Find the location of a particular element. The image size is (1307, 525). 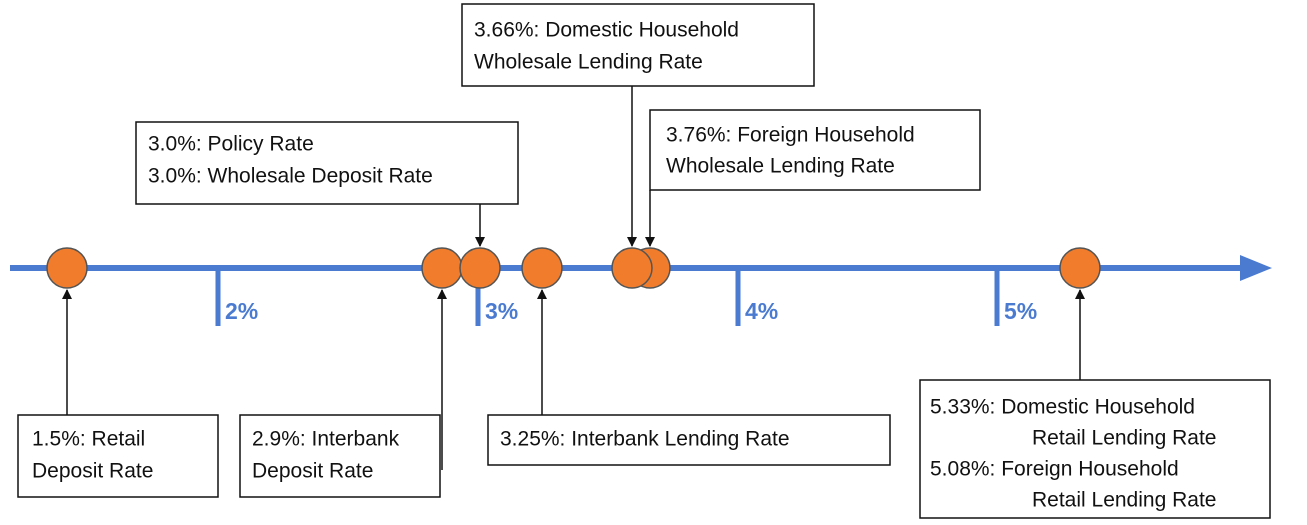

callout-text: 3.25%: Interbank Lending Rate is located at coordinates (645, 439).